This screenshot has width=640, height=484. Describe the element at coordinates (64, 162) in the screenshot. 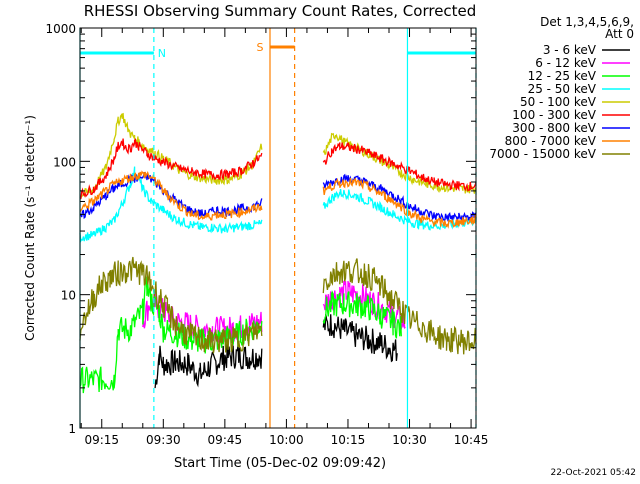

I see `y-tick-label: 100` at that location.